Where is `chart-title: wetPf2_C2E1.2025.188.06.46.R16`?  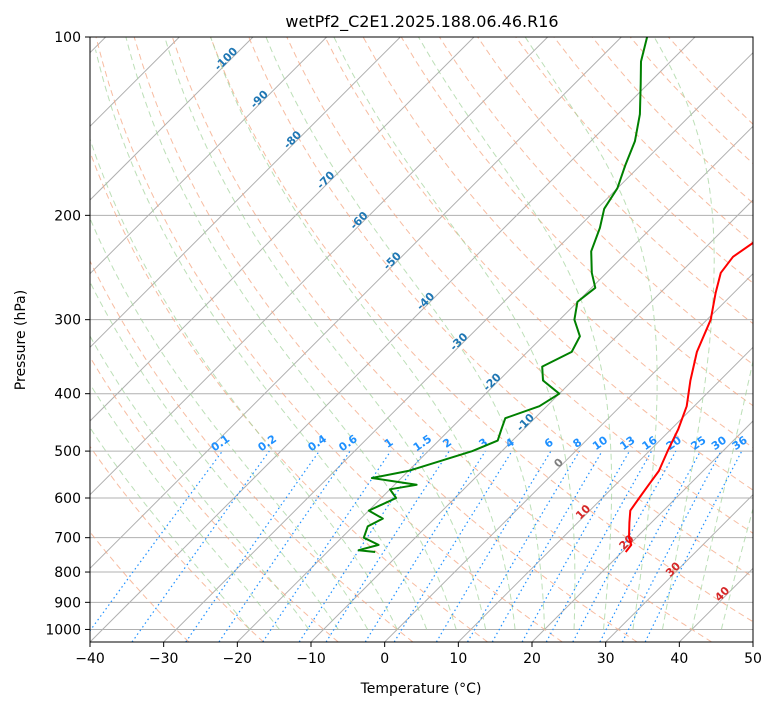 chart-title: wetPf2_C2E1.2025.188.06.46.R16 is located at coordinates (421, 22).